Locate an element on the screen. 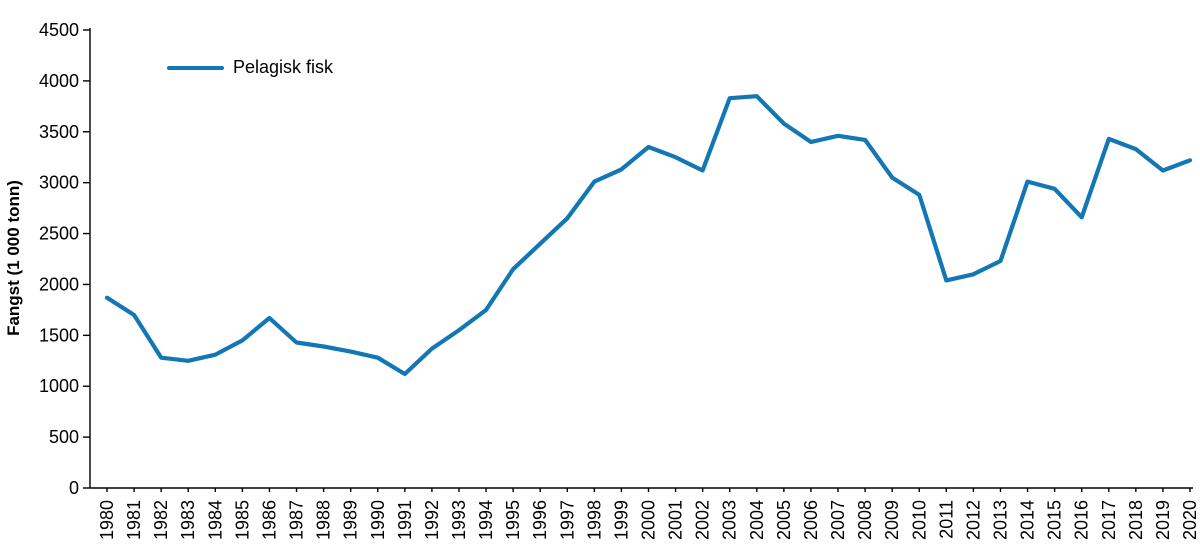 This screenshot has height=559, width=1200. y-tick-label: 0 is located at coordinates (74, 488).